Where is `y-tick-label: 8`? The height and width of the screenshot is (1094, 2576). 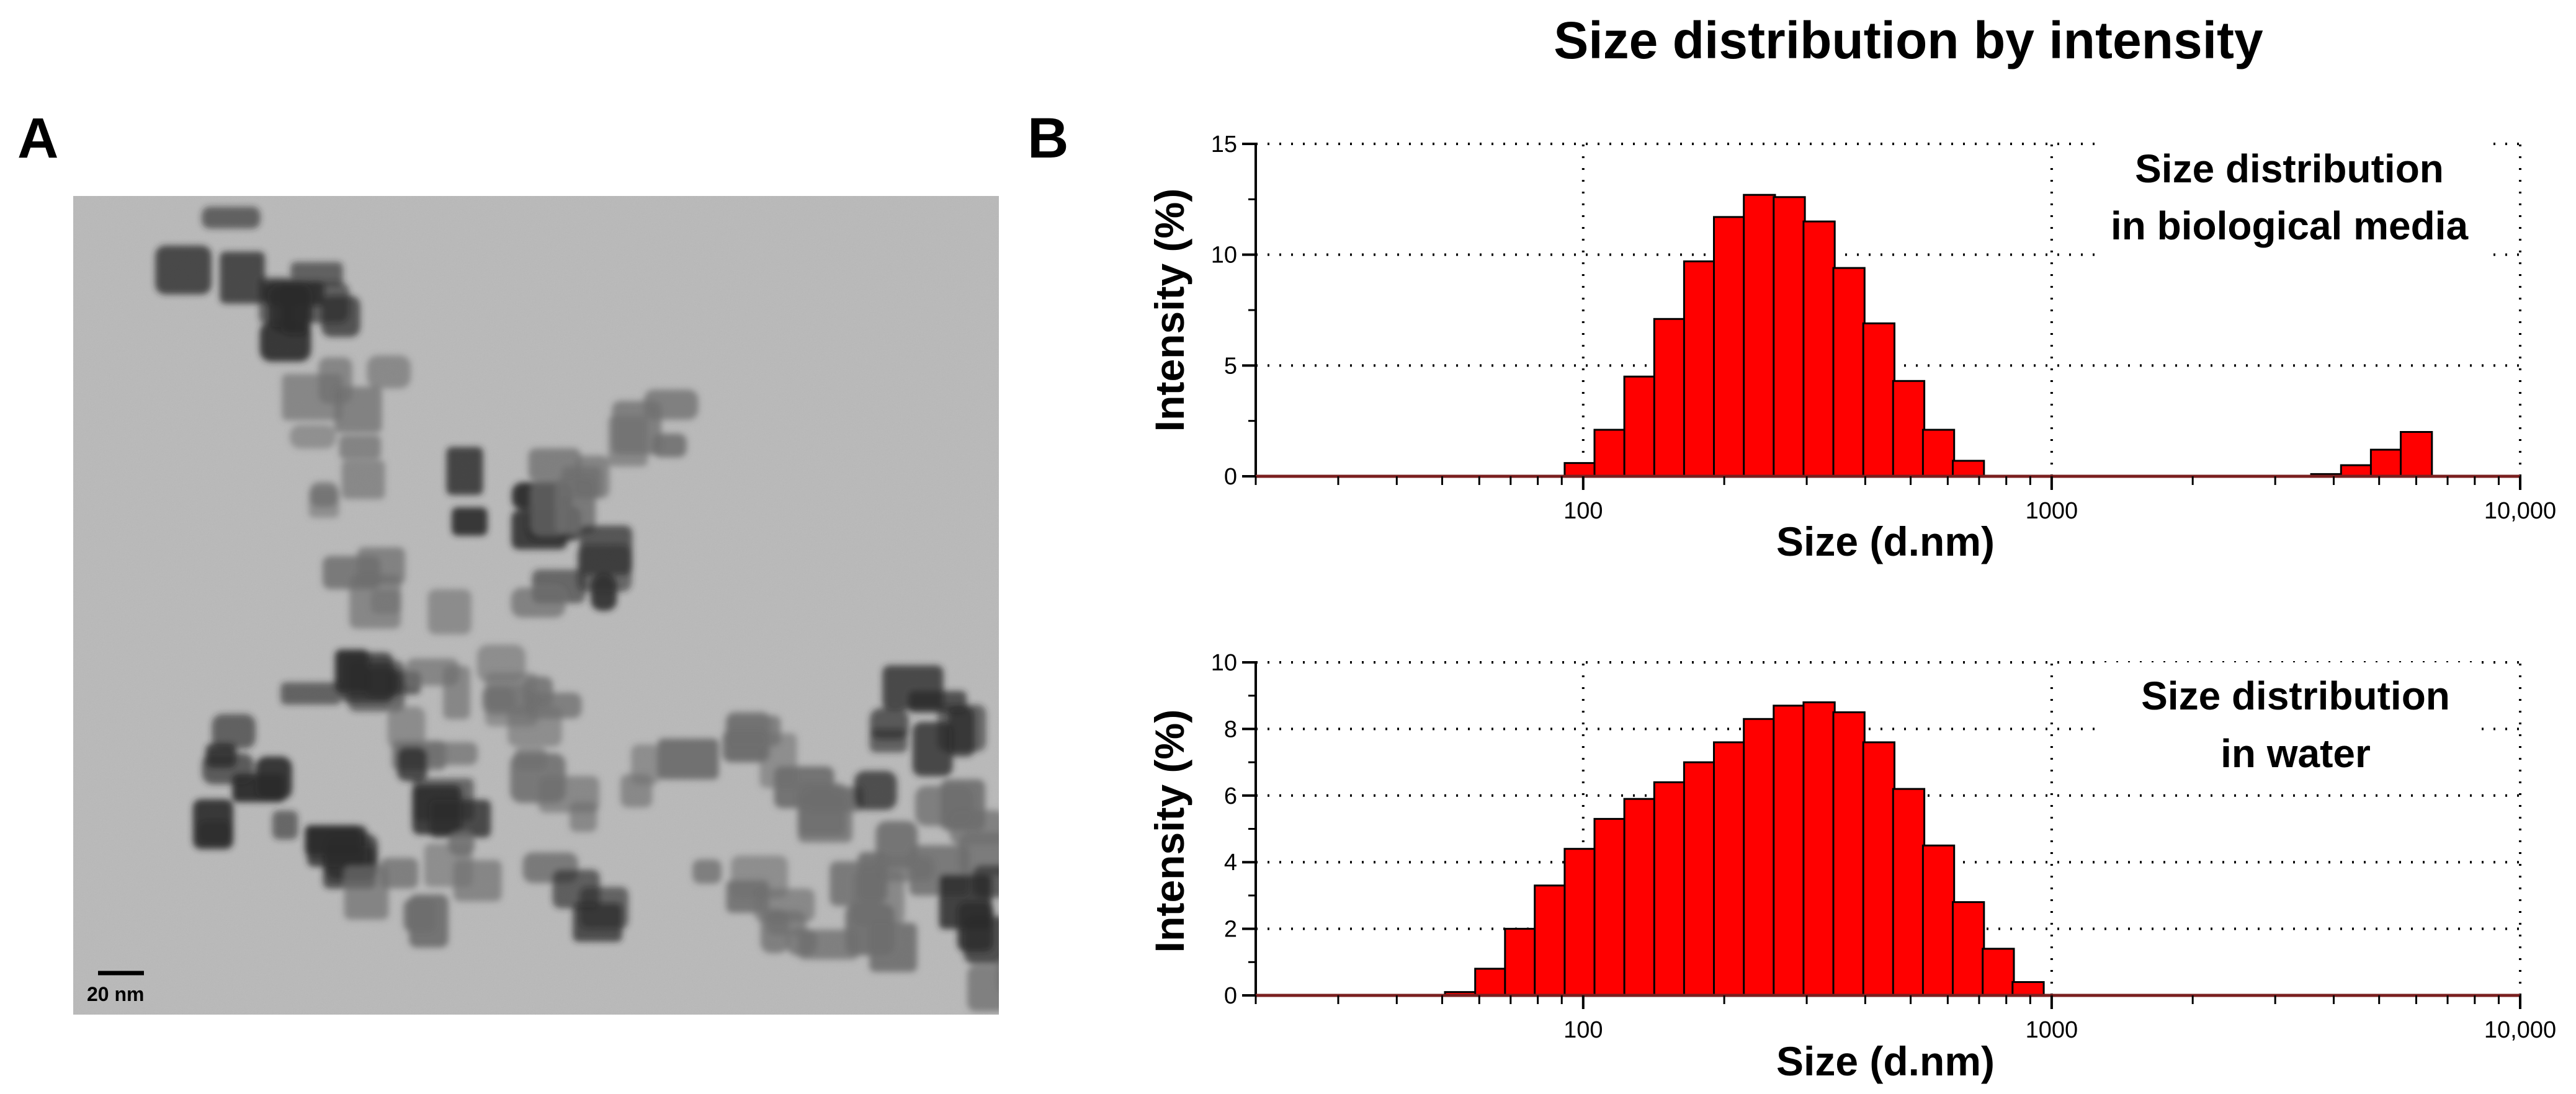 y-tick-label: 8 is located at coordinates (1230, 729).